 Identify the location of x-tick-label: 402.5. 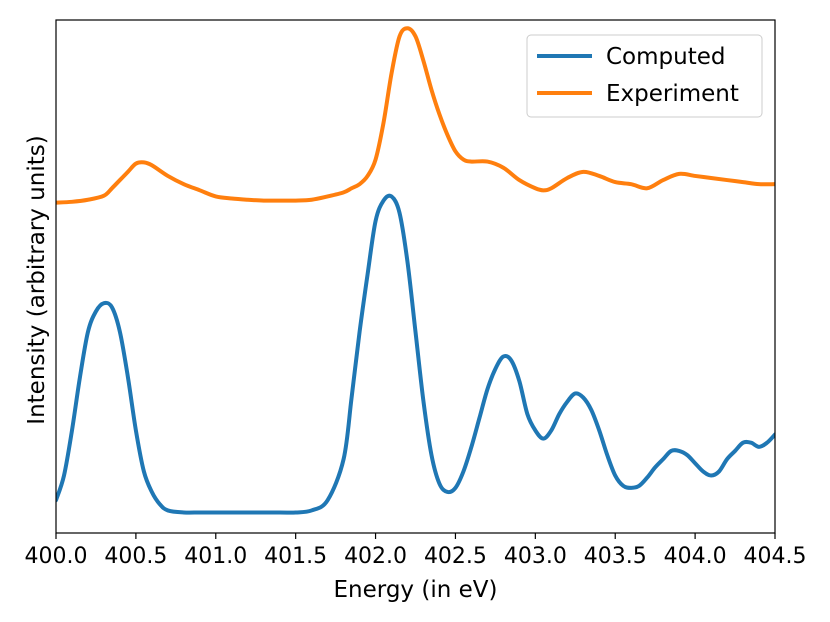
(455, 556).